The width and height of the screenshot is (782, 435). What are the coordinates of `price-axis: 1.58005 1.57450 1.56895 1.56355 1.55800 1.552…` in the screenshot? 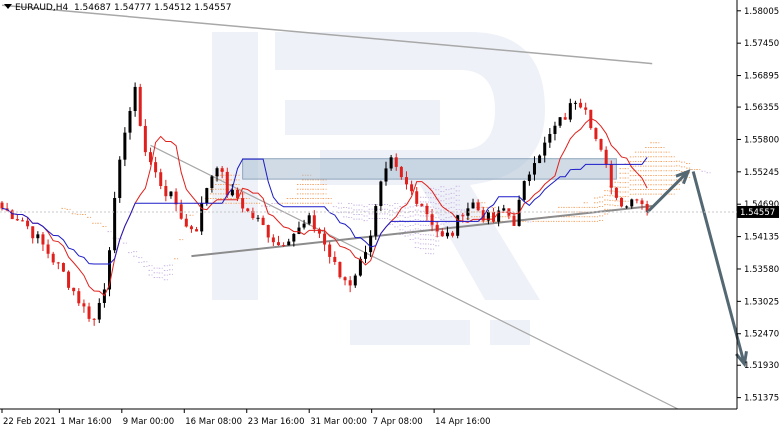 It's located at (758, 205).